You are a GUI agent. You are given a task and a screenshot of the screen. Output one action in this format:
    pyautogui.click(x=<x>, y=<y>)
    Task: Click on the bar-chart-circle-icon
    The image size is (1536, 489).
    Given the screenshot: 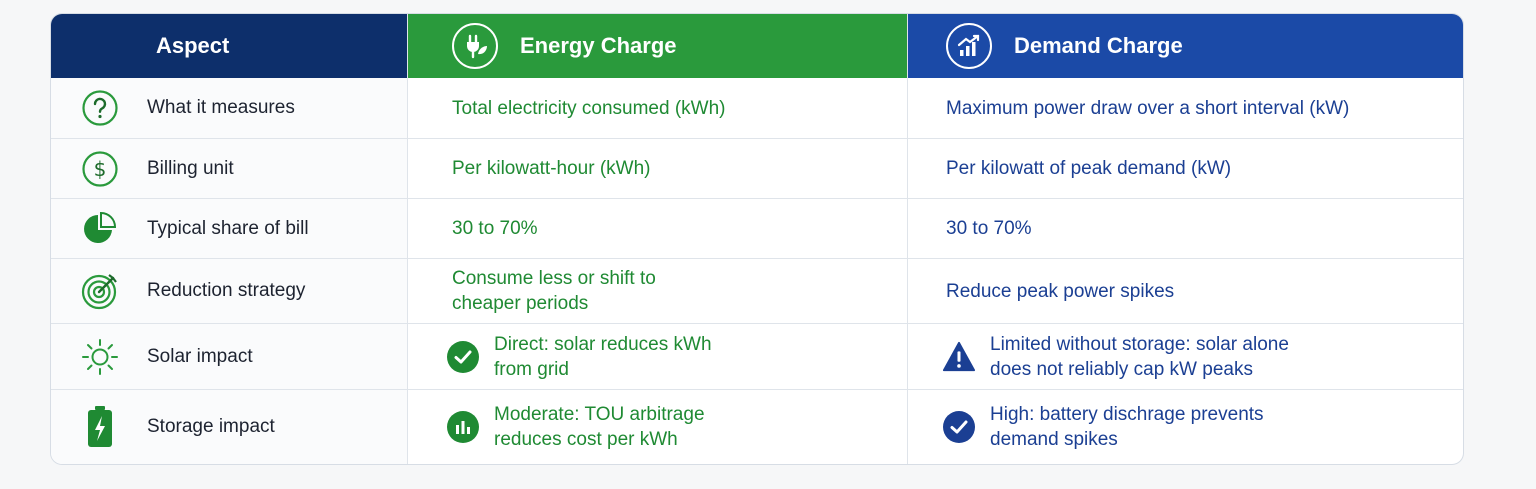 What is the action you would take?
    pyautogui.click(x=463, y=427)
    